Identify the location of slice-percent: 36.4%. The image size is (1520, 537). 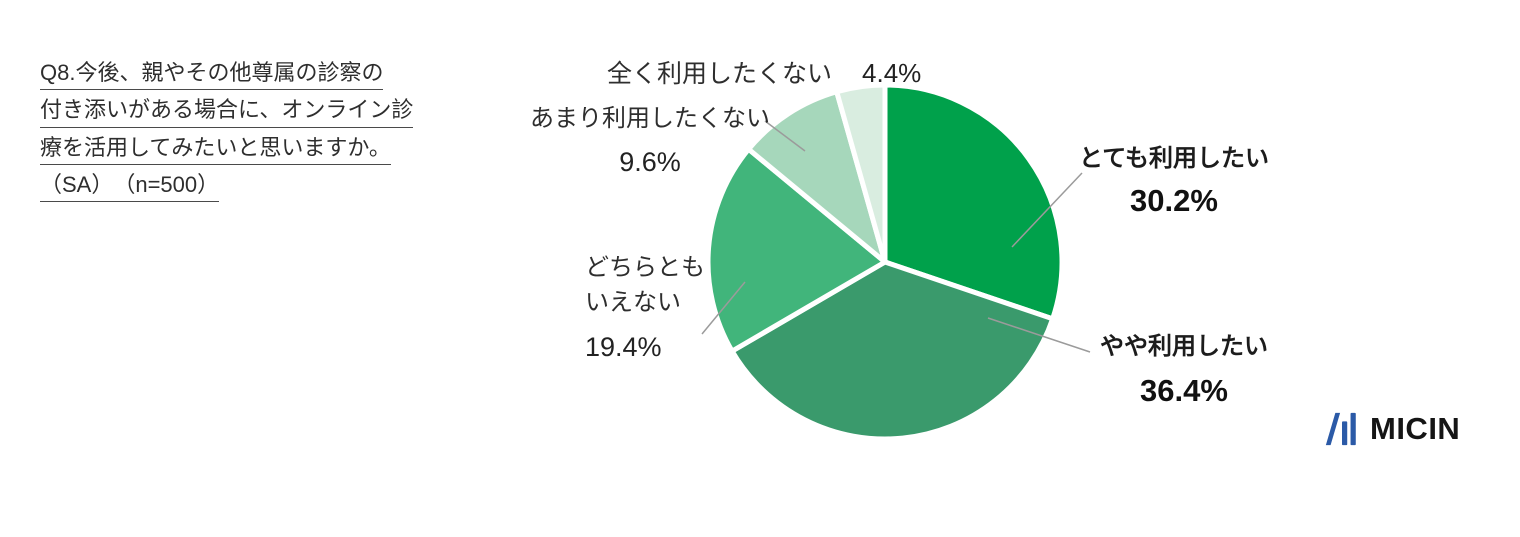
(1184, 390).